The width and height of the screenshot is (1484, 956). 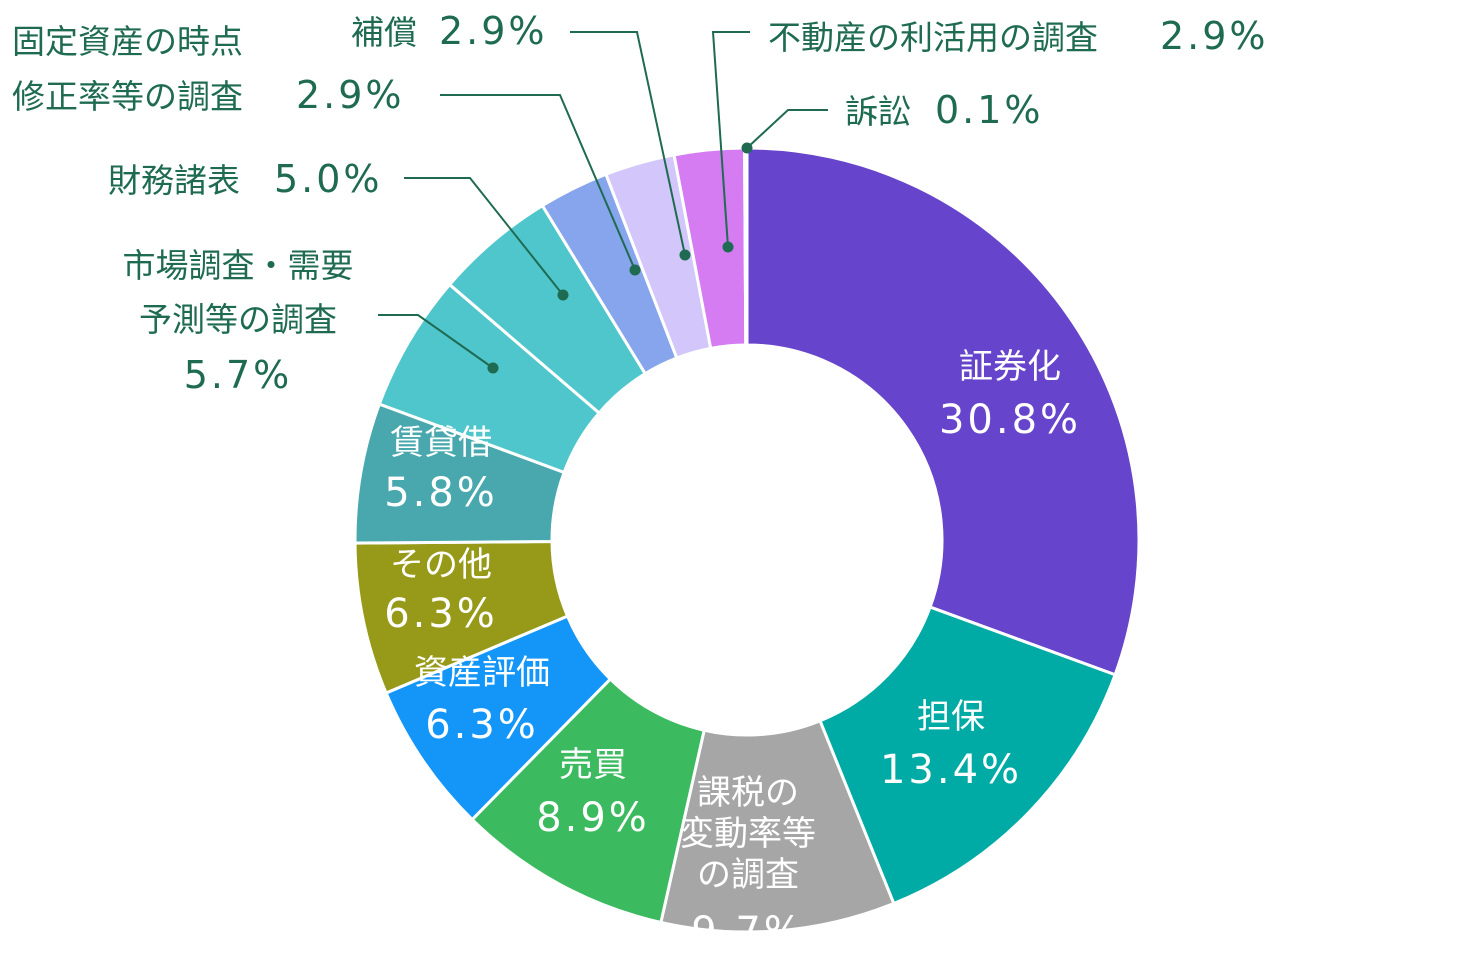 I want to click on slice-value-label-7: 5.7%, so click(x=238, y=375).